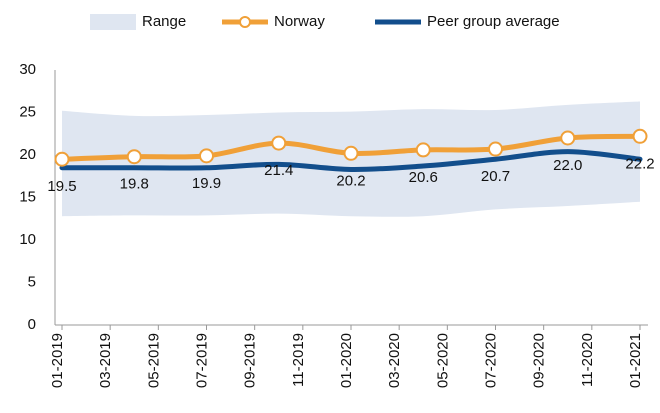 The width and height of the screenshot is (660, 413). What do you see at coordinates (153, 360) in the screenshot?
I see `x-tick-label: 05-2019` at bounding box center [153, 360].